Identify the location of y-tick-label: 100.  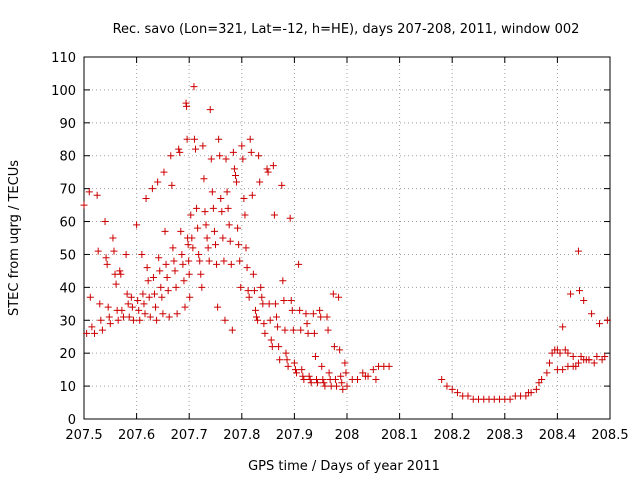
(63, 91).